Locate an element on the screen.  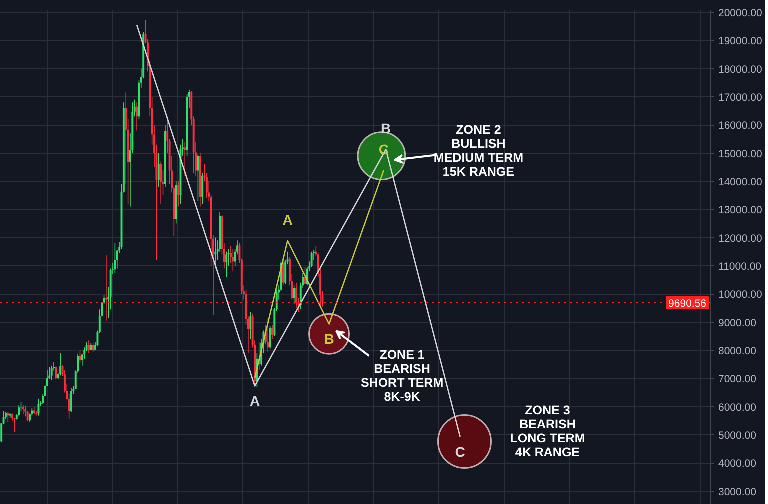
y-tick-label: 9000.00 is located at coordinates (737, 323).